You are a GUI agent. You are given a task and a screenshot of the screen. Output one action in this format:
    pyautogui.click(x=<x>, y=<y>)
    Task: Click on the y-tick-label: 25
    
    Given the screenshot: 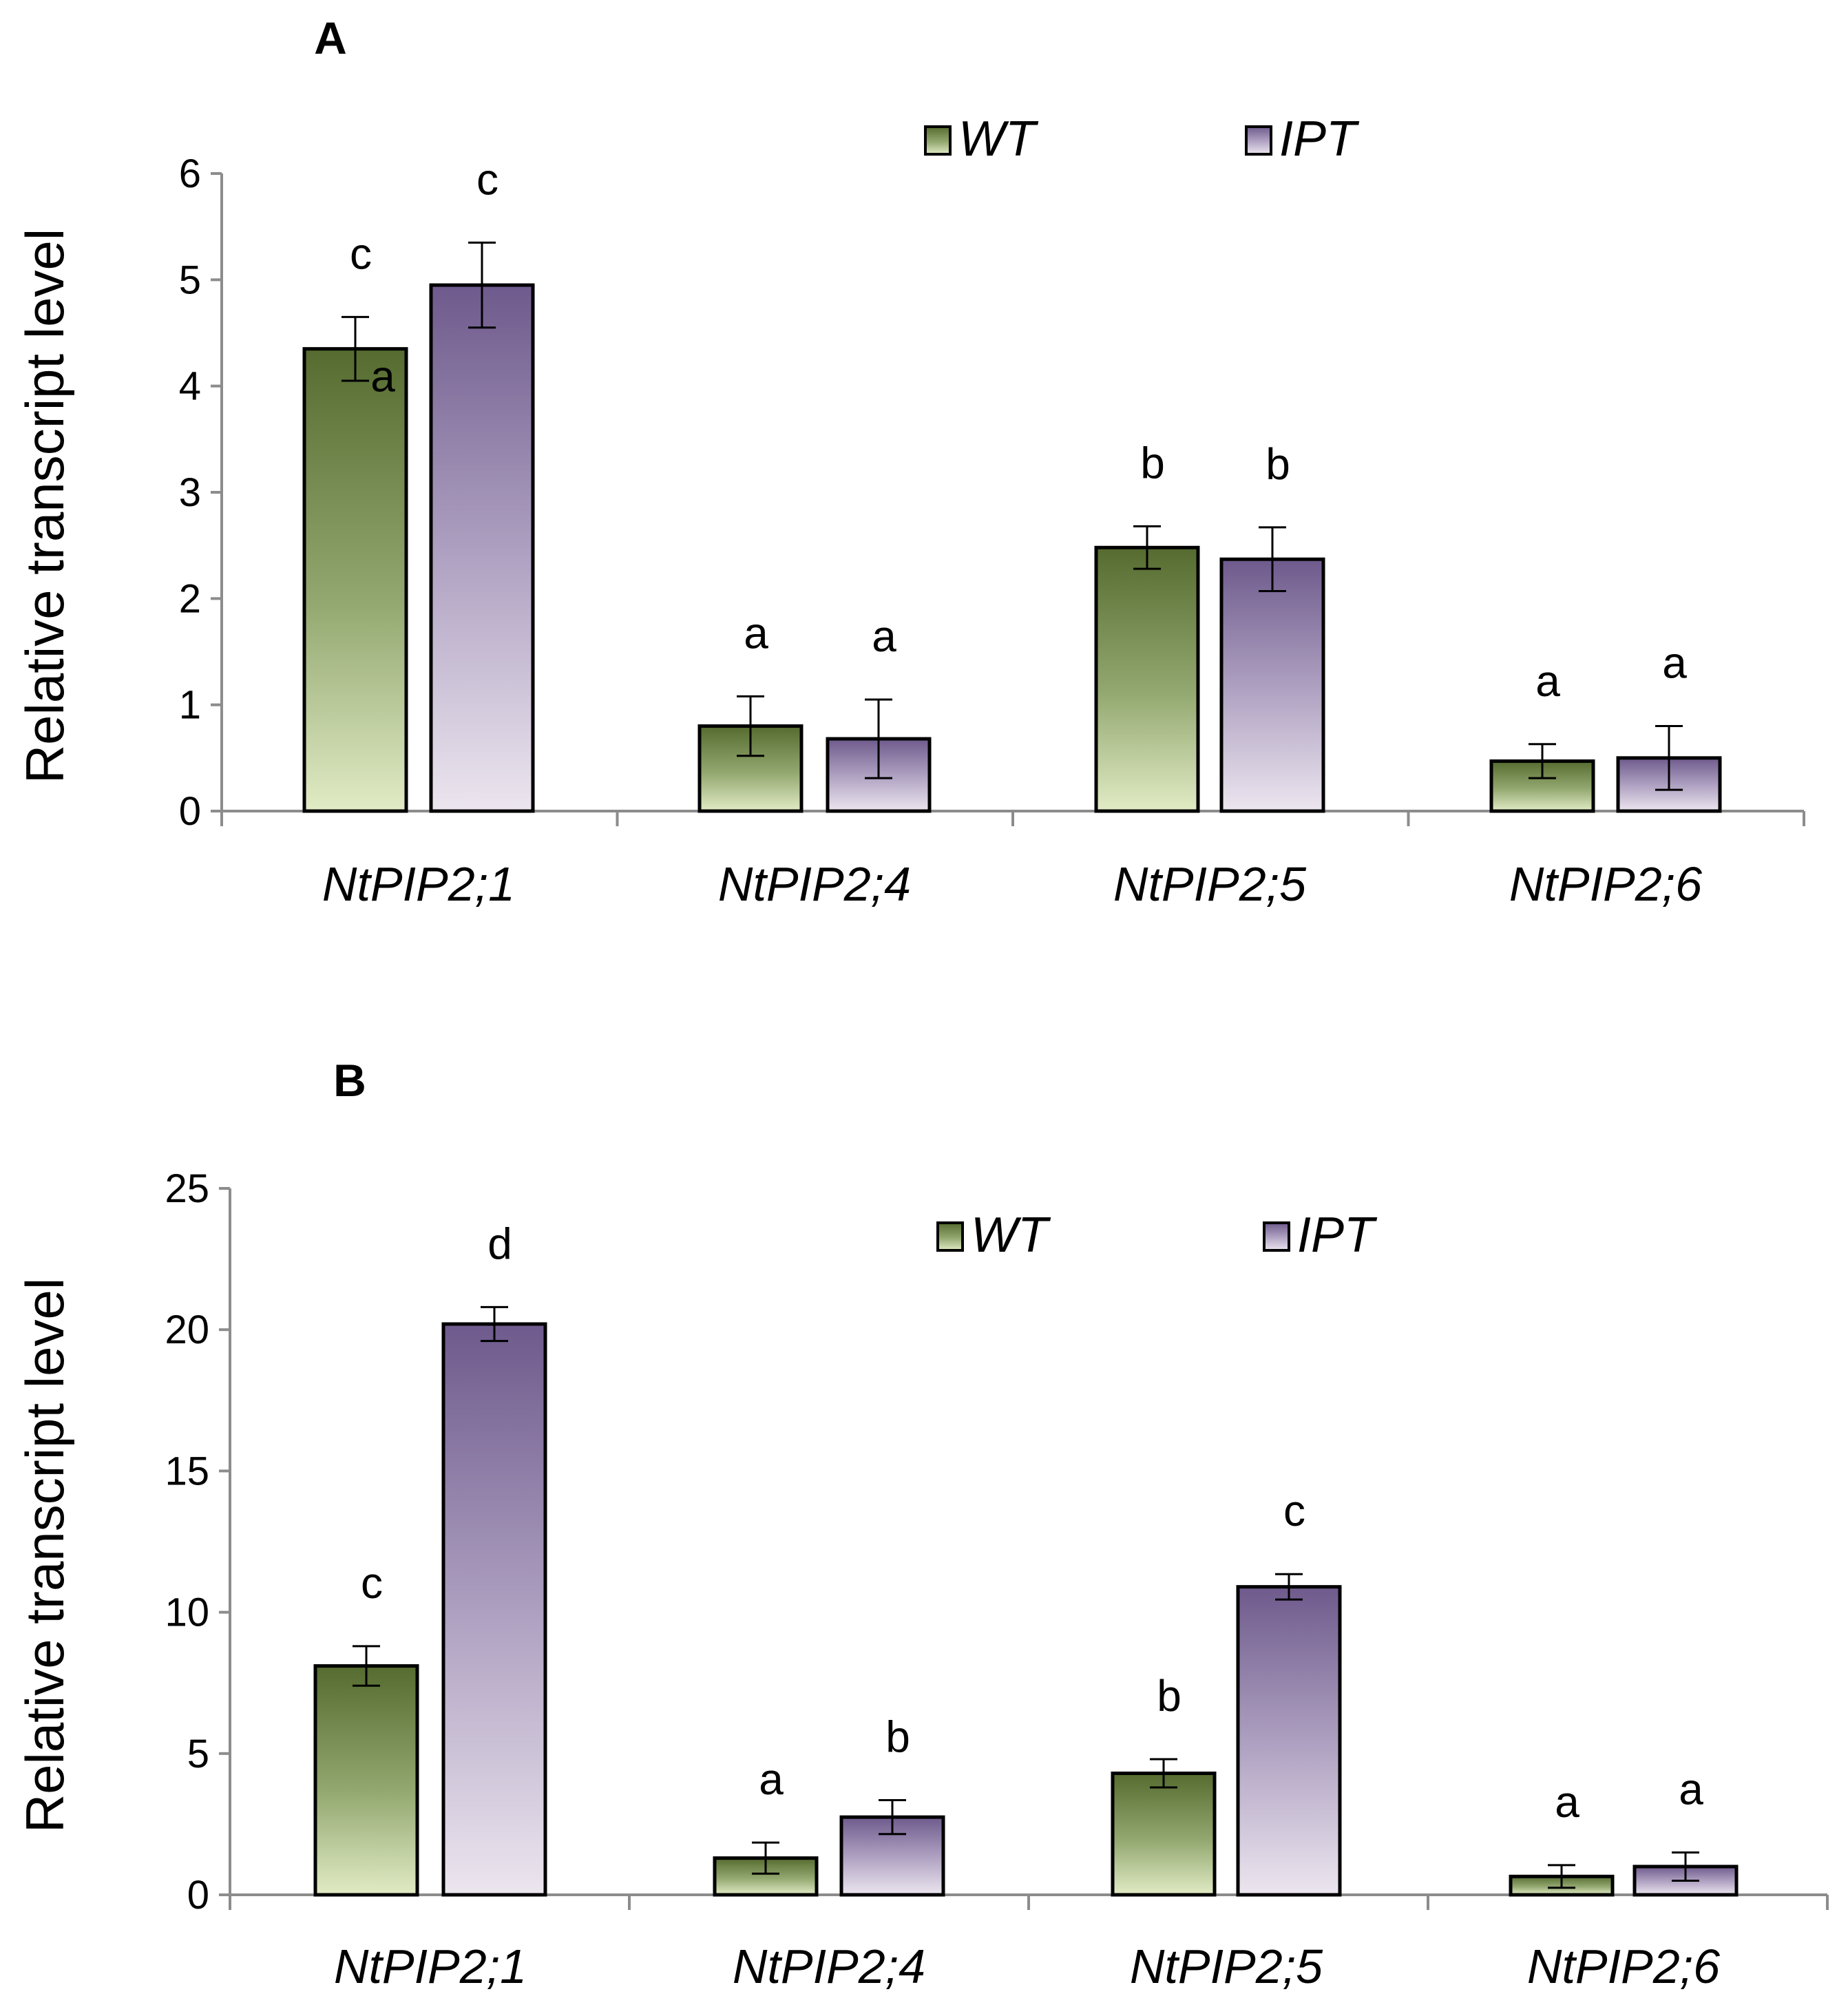 What is the action you would take?
    pyautogui.click(x=187, y=1188)
    